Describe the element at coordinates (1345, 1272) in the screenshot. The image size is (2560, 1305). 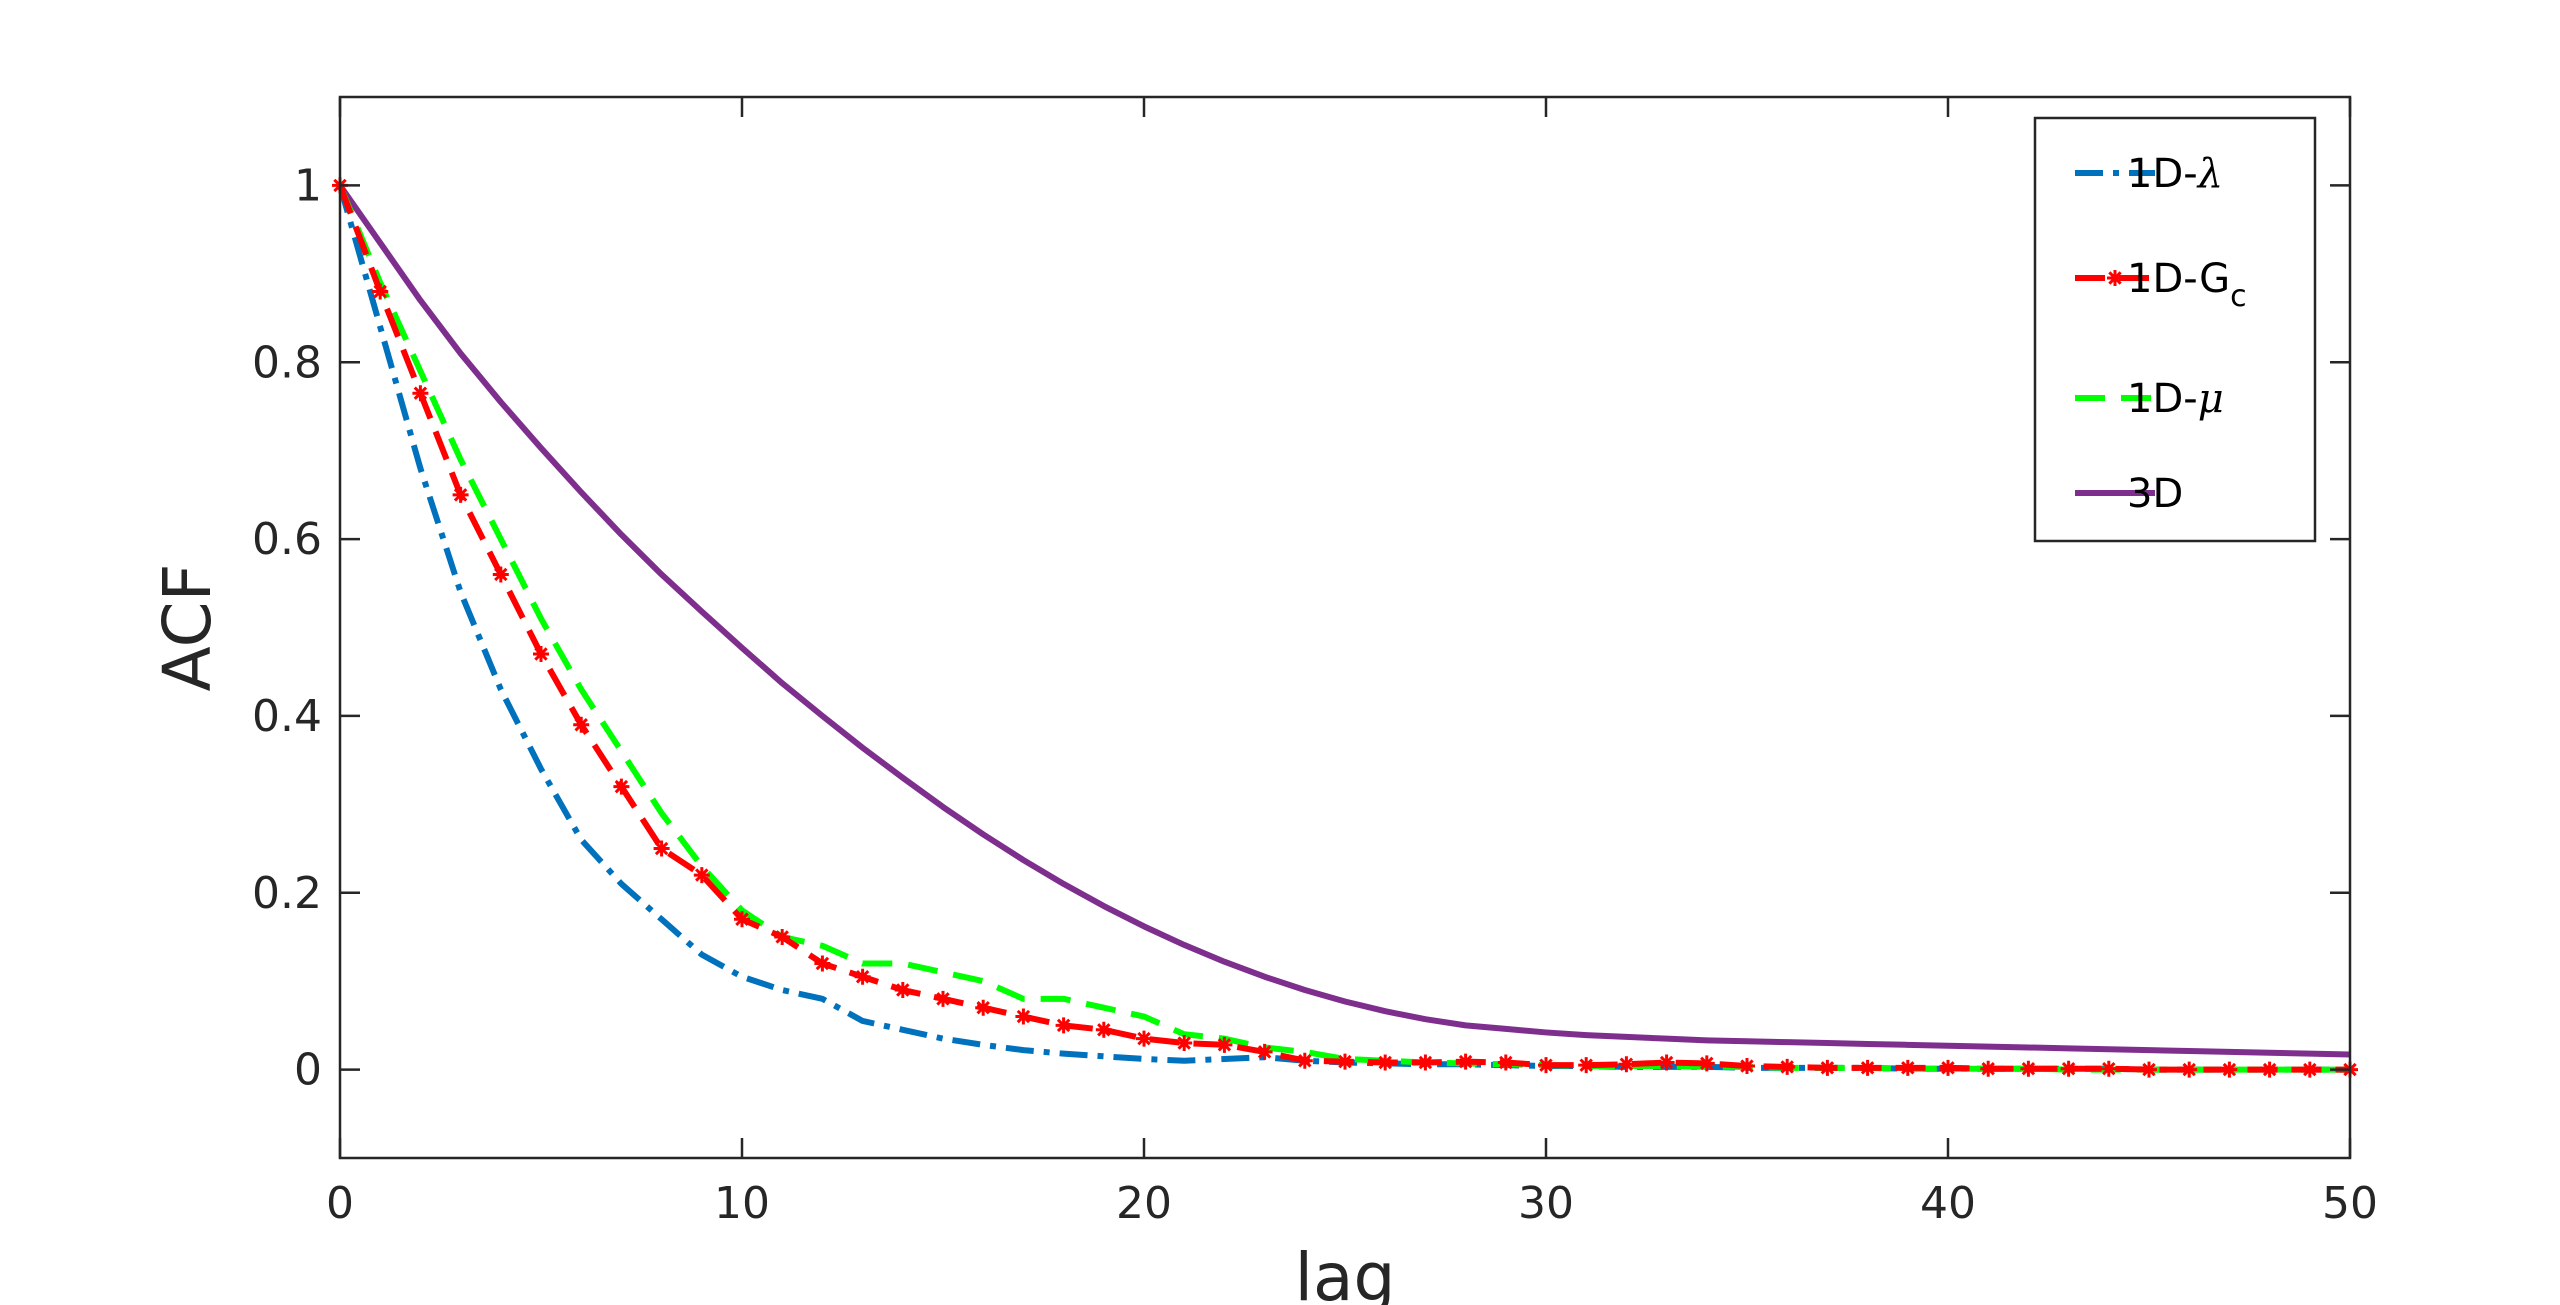
I see `x-axis-label: lag` at that location.